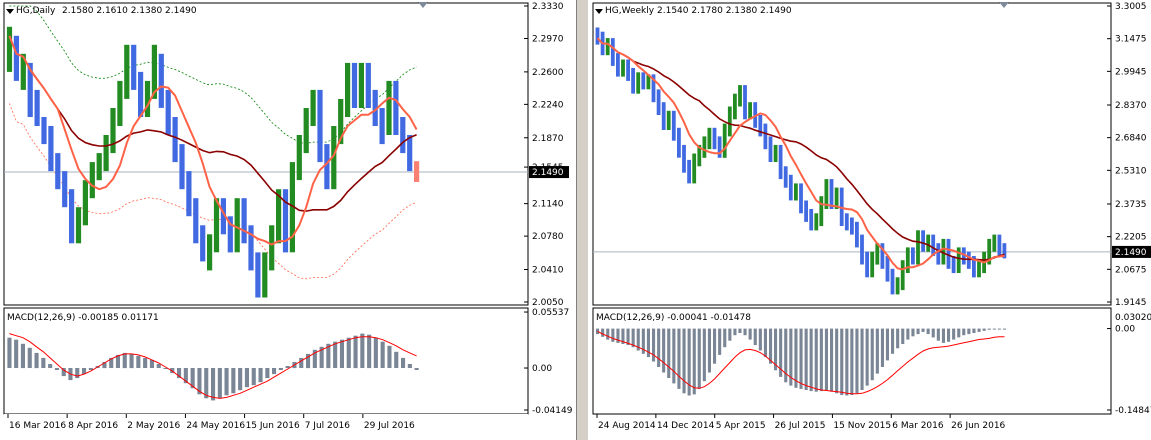 Image resolution: width=1151 pixels, height=440 pixels. What do you see at coordinates (266, 427) in the screenshot?
I see `daily-time-axis` at bounding box center [266, 427].